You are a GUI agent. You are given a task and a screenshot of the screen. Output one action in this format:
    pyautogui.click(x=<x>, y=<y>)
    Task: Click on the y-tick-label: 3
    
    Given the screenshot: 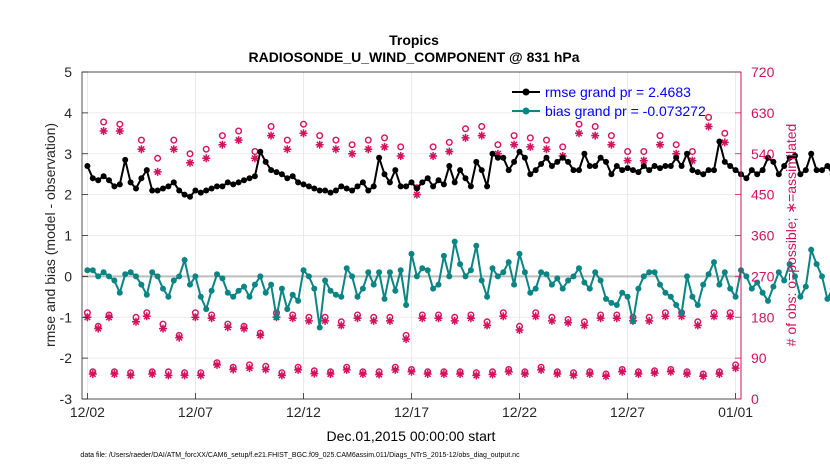 What is the action you would take?
    pyautogui.click(x=68, y=154)
    